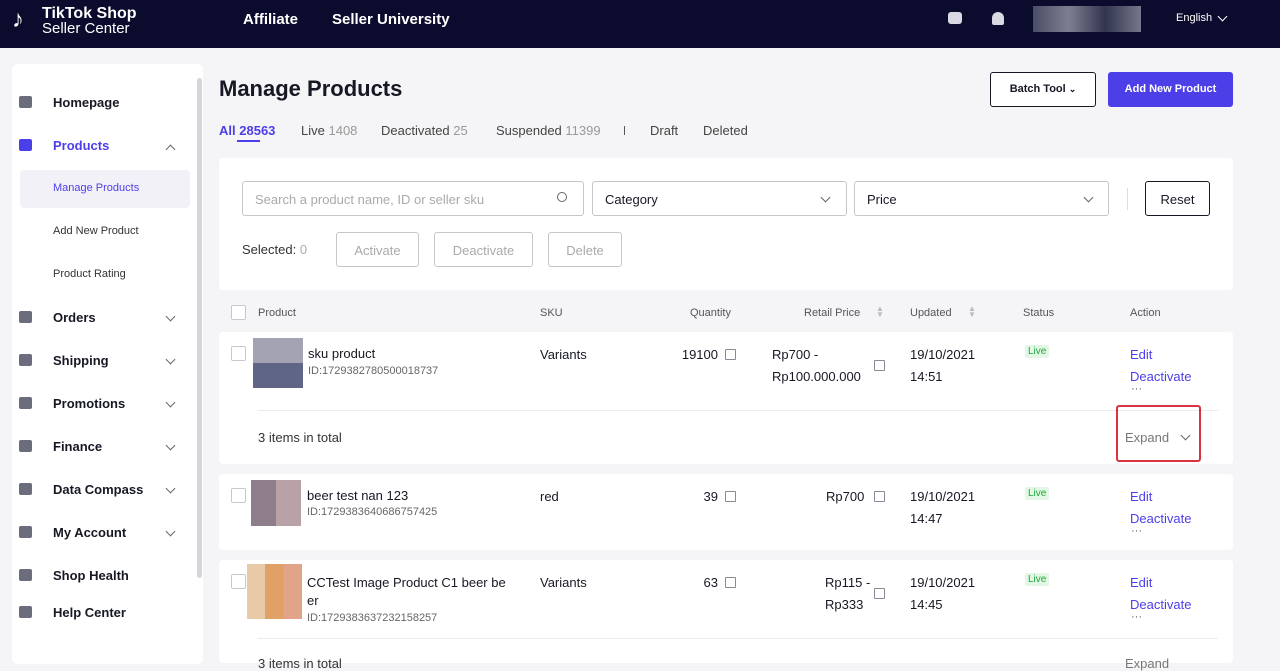 Image resolution: width=1280 pixels, height=671 pixels. What do you see at coordinates (90, 532) in the screenshot?
I see `menu-item: My Account` at bounding box center [90, 532].